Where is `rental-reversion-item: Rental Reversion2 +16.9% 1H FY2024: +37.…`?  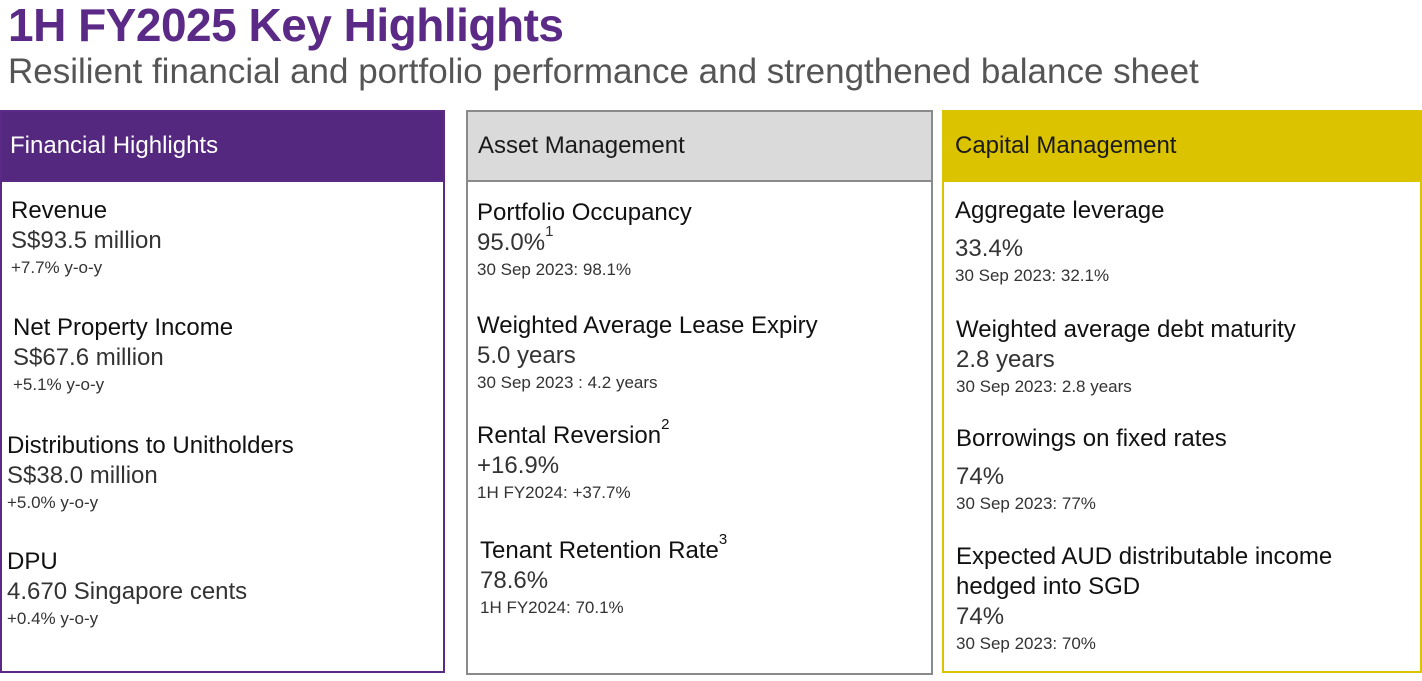 rental-reversion-item: Rental Reversion2 +16.9% 1H FY2024: +37.… is located at coordinates (573, 461).